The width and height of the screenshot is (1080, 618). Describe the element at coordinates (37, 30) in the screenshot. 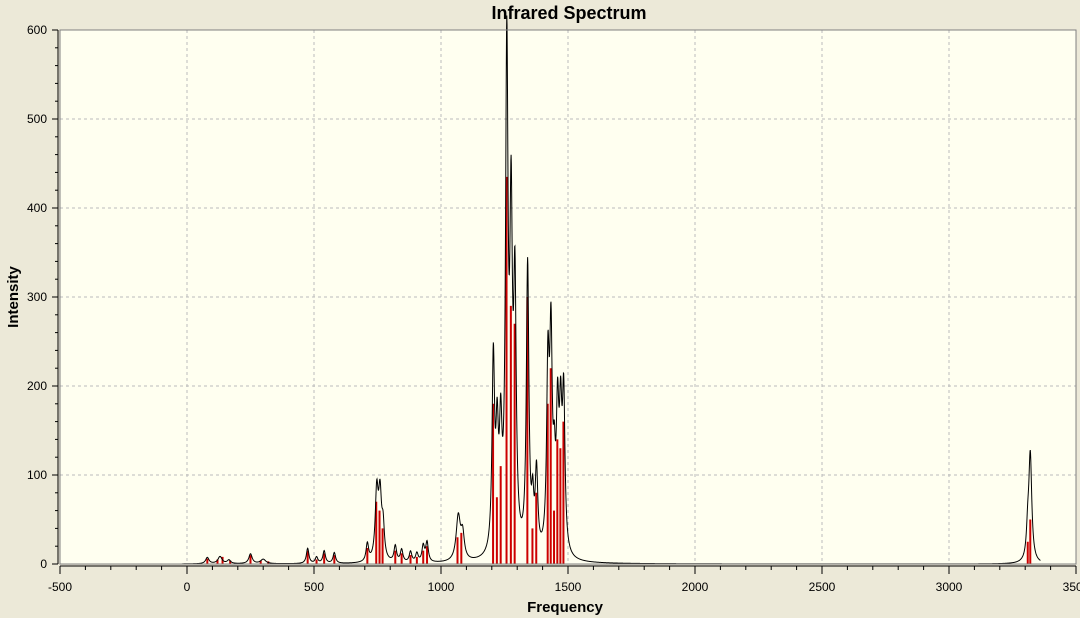

I see `y-tick-label: 600` at that location.